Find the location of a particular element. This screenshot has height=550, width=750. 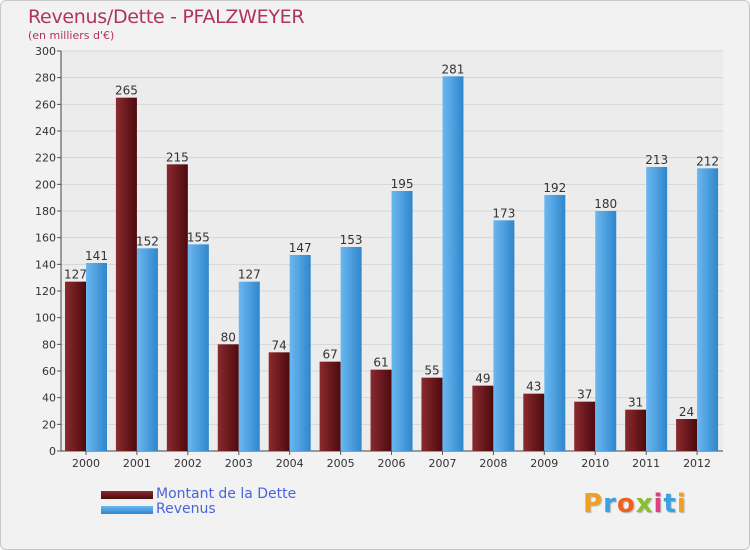

y-tick-label: 240 is located at coordinates (45, 131).